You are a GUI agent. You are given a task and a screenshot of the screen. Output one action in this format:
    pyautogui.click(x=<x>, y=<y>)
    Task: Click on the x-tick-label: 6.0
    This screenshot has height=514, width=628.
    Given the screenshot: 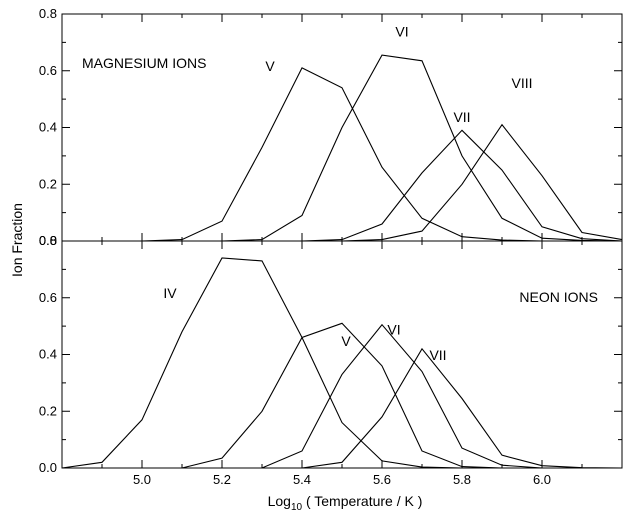 What is the action you would take?
    pyautogui.click(x=542, y=479)
    